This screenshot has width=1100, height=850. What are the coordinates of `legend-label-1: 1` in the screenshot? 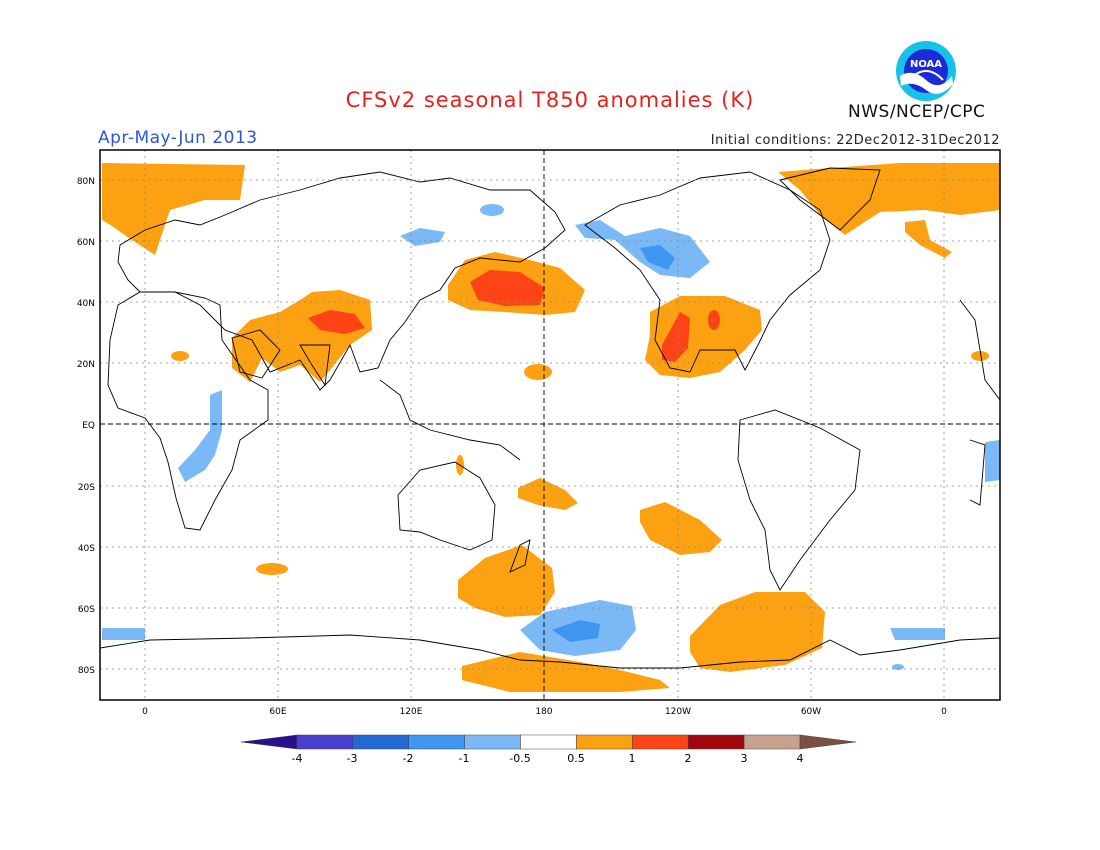 It's located at (632, 758).